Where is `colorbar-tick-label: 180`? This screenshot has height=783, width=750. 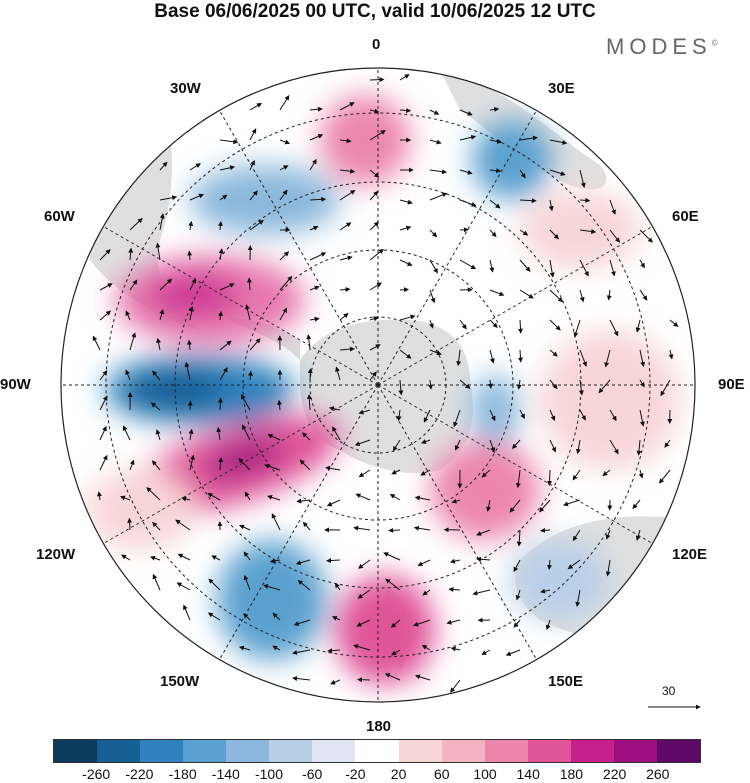 colorbar-tick-label: 180 is located at coordinates (571, 774).